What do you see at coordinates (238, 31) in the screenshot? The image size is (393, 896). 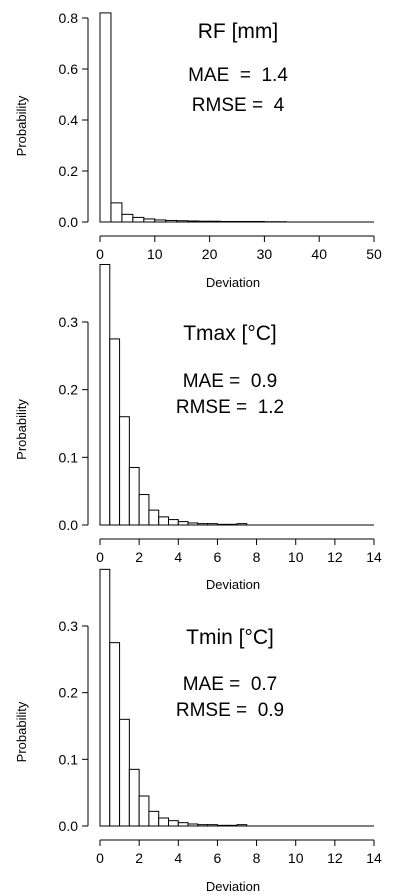 I see `panel-title: RF [mm]` at bounding box center [238, 31].